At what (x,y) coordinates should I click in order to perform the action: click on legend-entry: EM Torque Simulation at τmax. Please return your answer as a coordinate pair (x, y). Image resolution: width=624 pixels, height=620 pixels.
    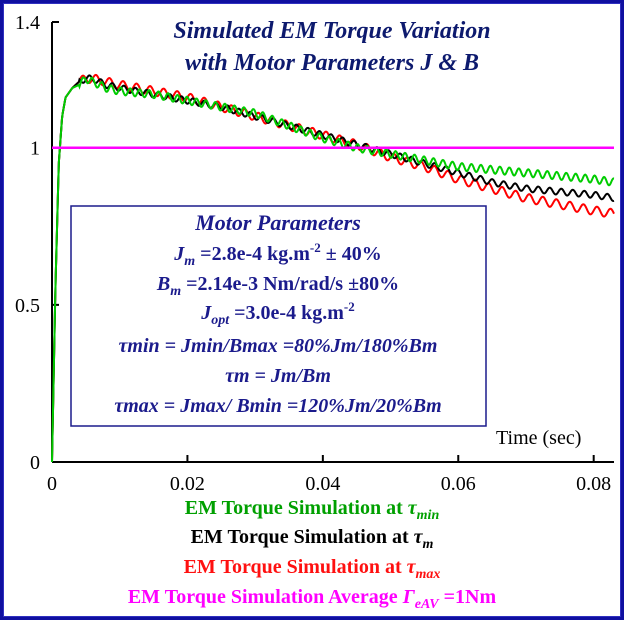
    Looking at the image, I should click on (312, 569).